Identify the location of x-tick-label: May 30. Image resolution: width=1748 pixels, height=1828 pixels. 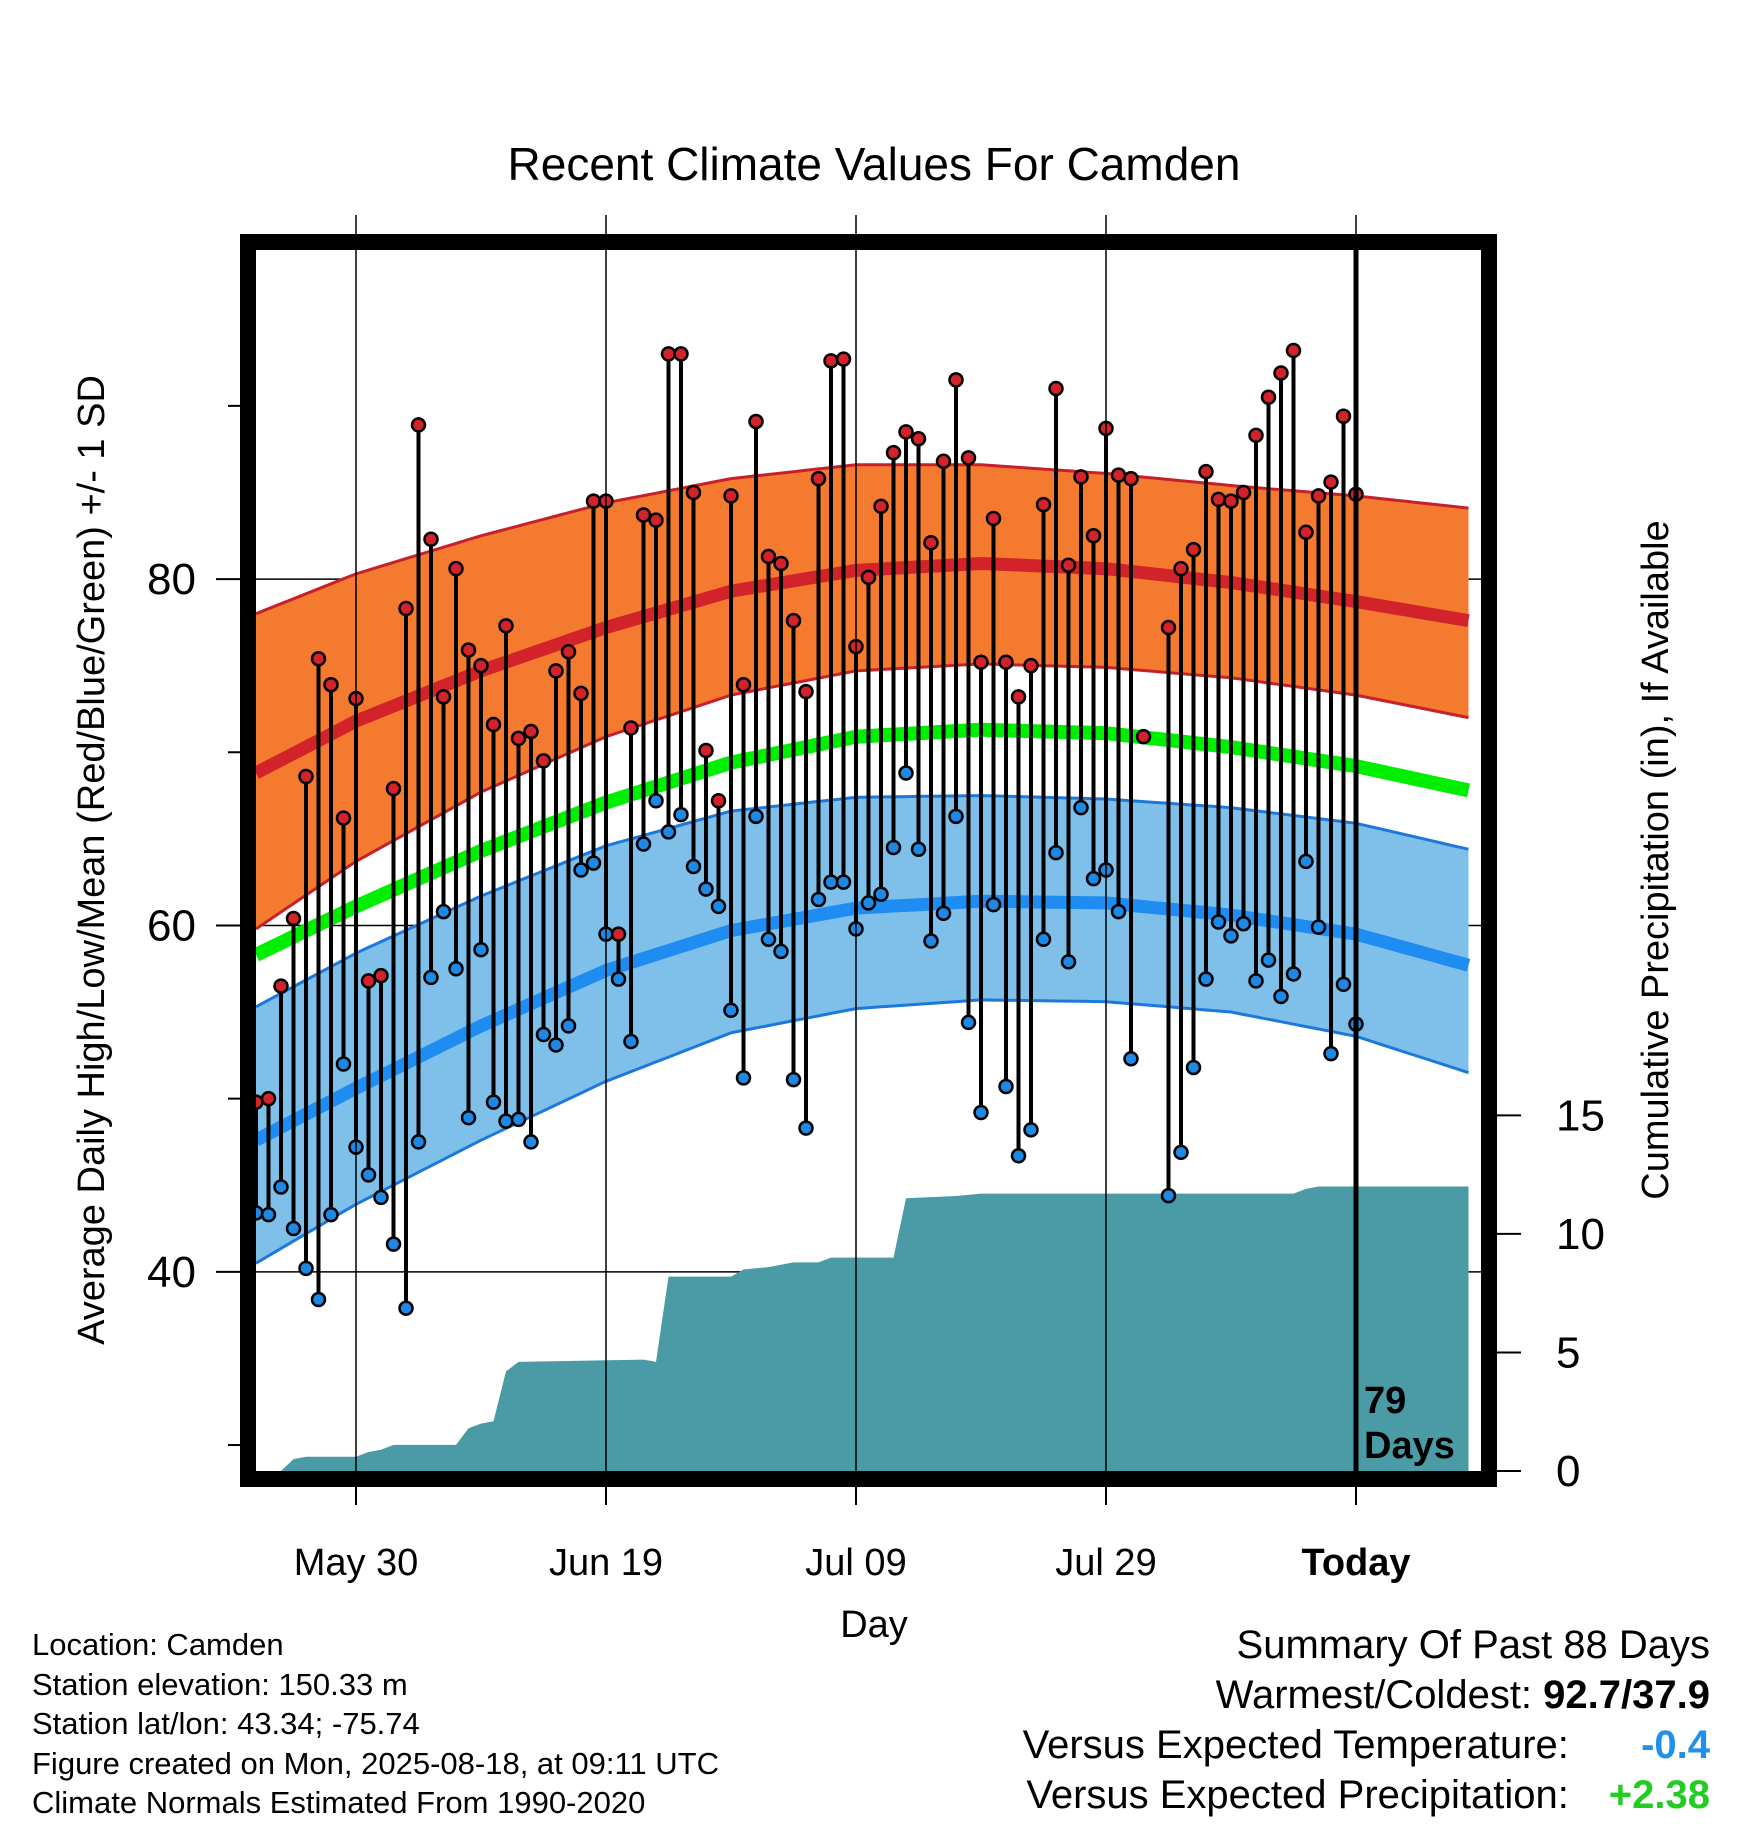
(356, 1563).